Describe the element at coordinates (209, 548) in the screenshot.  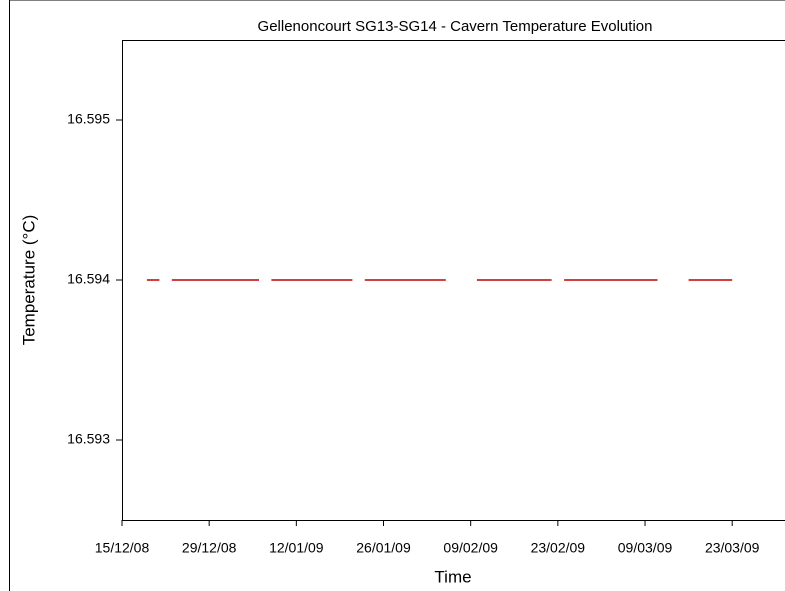
I see `x-tick-label: 29/12/08` at that location.